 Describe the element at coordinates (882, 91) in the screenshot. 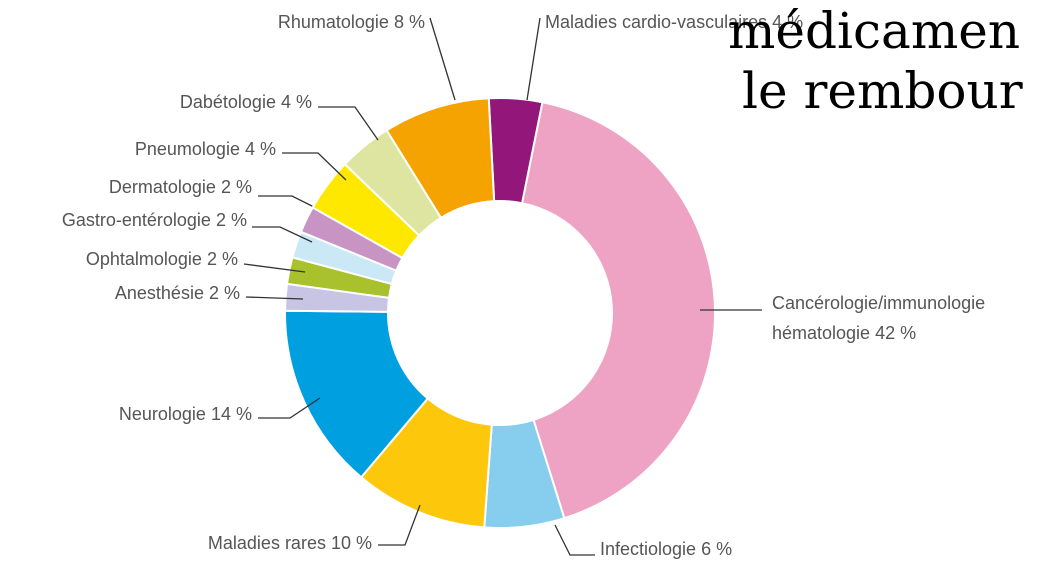

I see `title-line: le rembour` at that location.